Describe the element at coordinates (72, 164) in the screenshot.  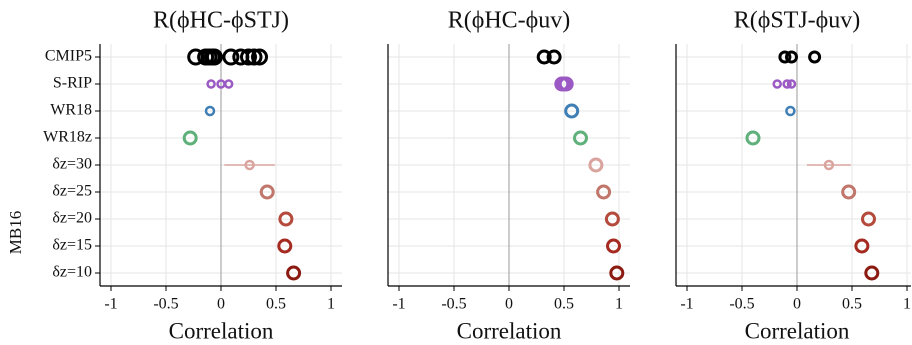
I see `y-tick-label: δz=30` at that location.